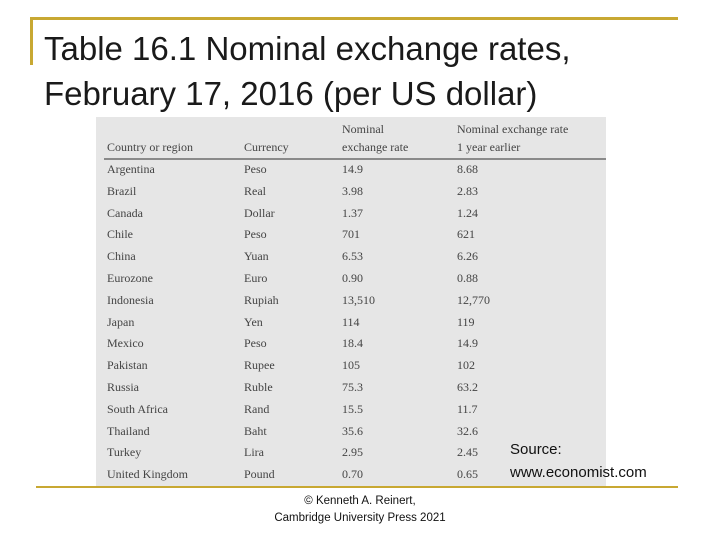 Image resolution: width=720 pixels, height=540 pixels. Describe the element at coordinates (489, 147) in the screenshot. I see `header-year-earlier-line-2: 1 year earlier` at that location.